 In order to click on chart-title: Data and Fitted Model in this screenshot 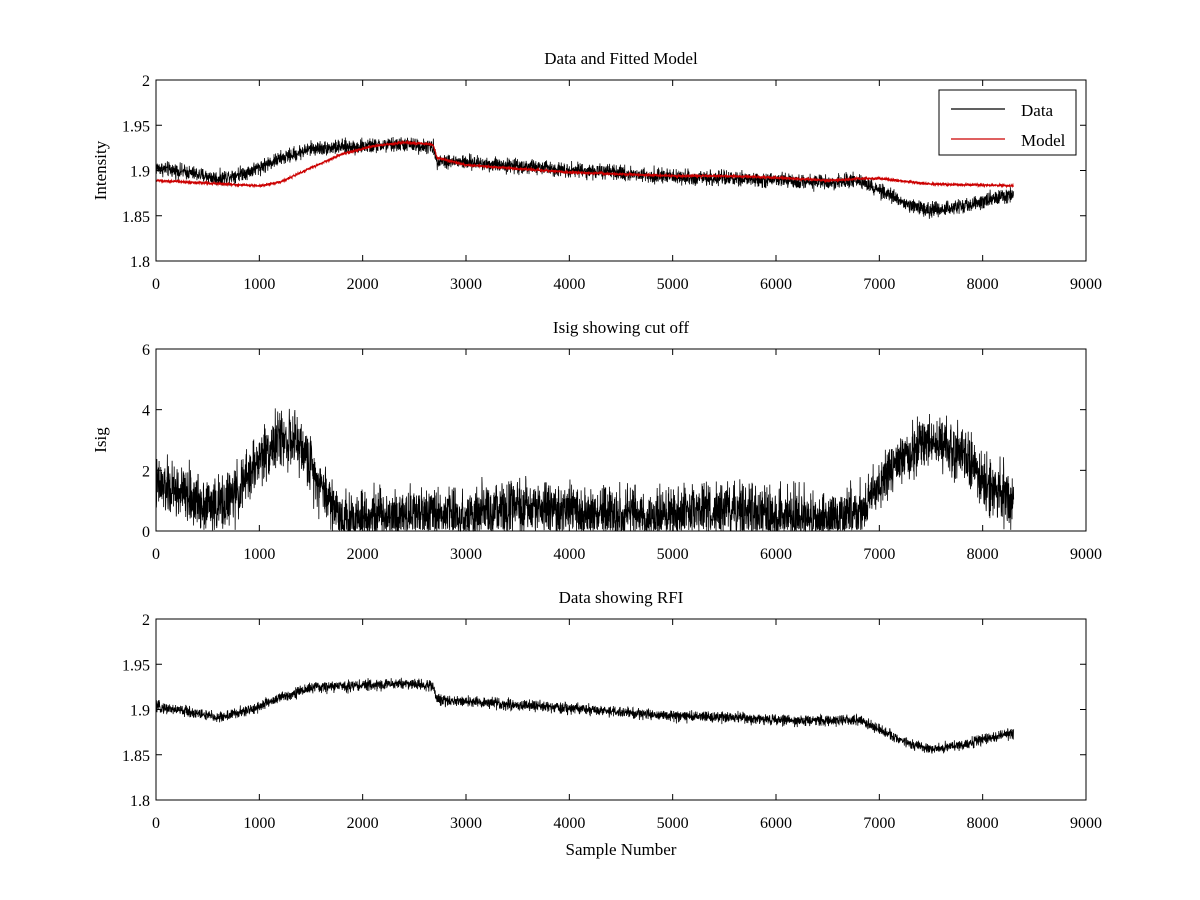, I will do `click(621, 58)`.